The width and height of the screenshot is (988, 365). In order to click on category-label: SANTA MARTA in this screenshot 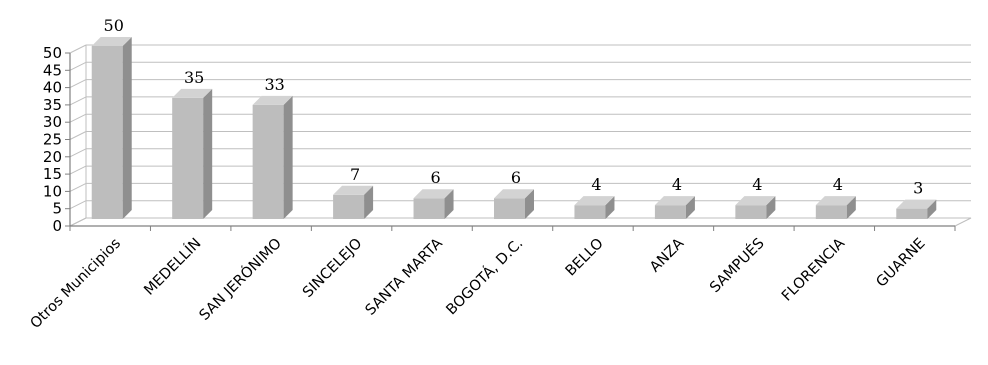, I will do `click(404, 276)`.